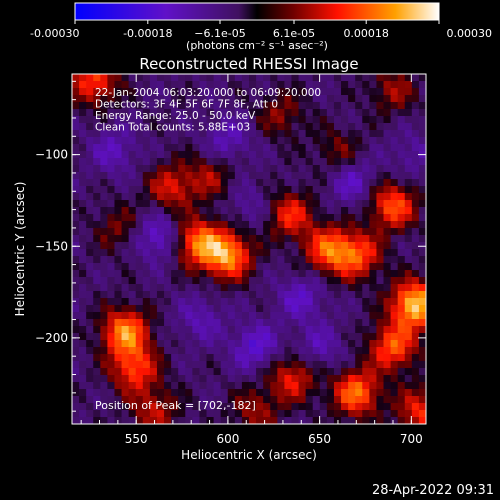 The height and width of the screenshot is (500, 500). I want to click on colorbar-unit-label: (photons cm⁻² s⁻¹ asec⁻²), so click(257, 45).